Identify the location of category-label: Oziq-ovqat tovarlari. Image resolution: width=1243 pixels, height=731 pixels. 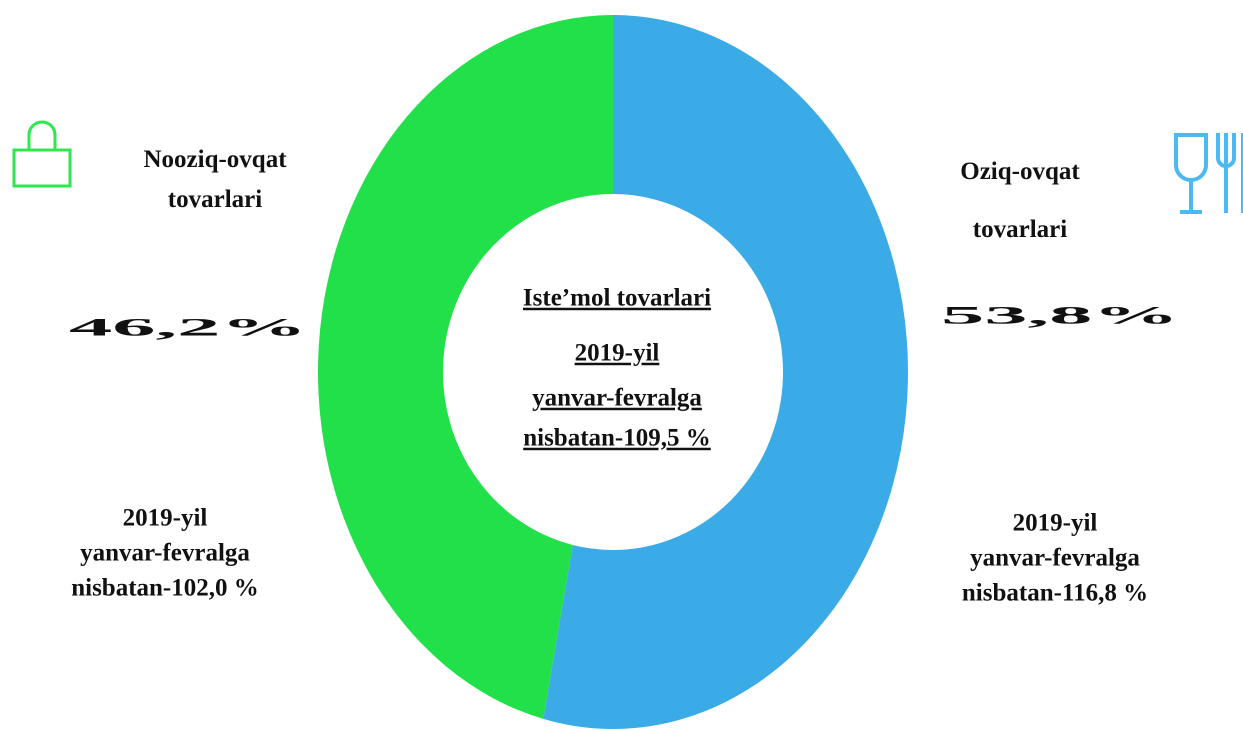
(1020, 200).